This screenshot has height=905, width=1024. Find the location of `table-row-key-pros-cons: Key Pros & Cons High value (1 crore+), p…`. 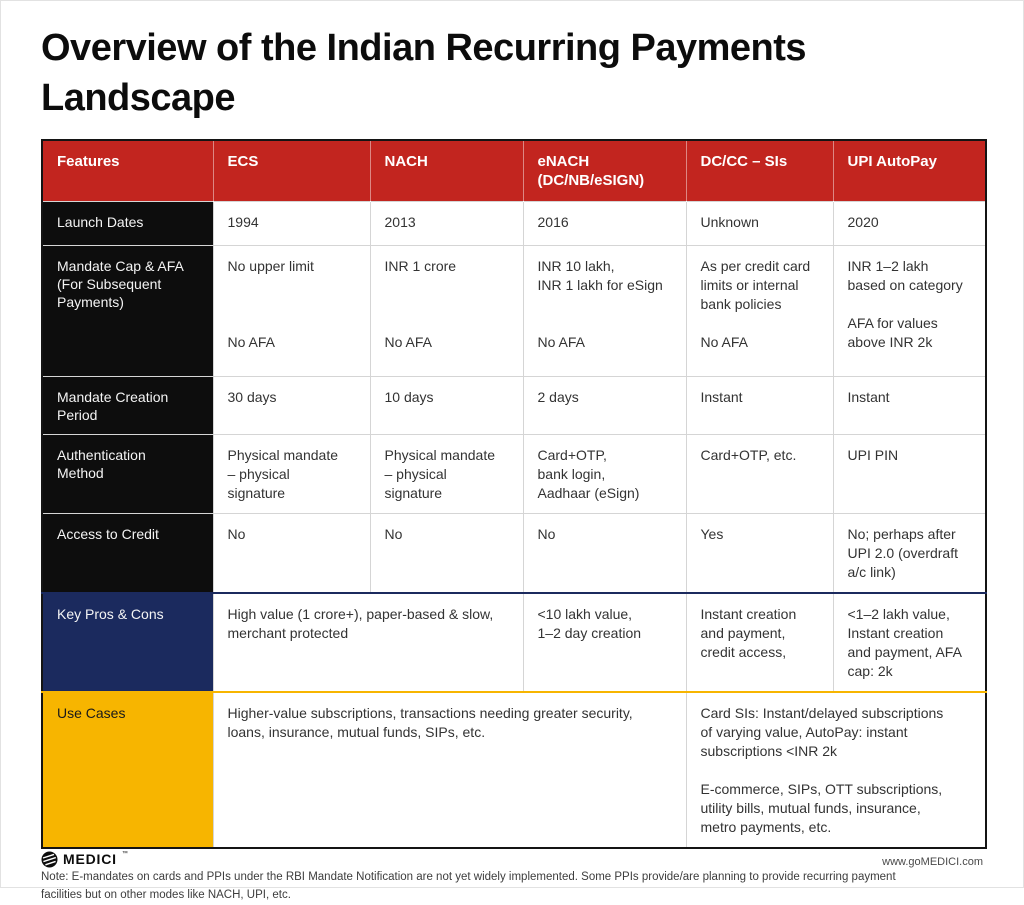

table-row-key-pros-cons: Key Pros & Cons High value (1 crore+), p… is located at coordinates (514, 642).